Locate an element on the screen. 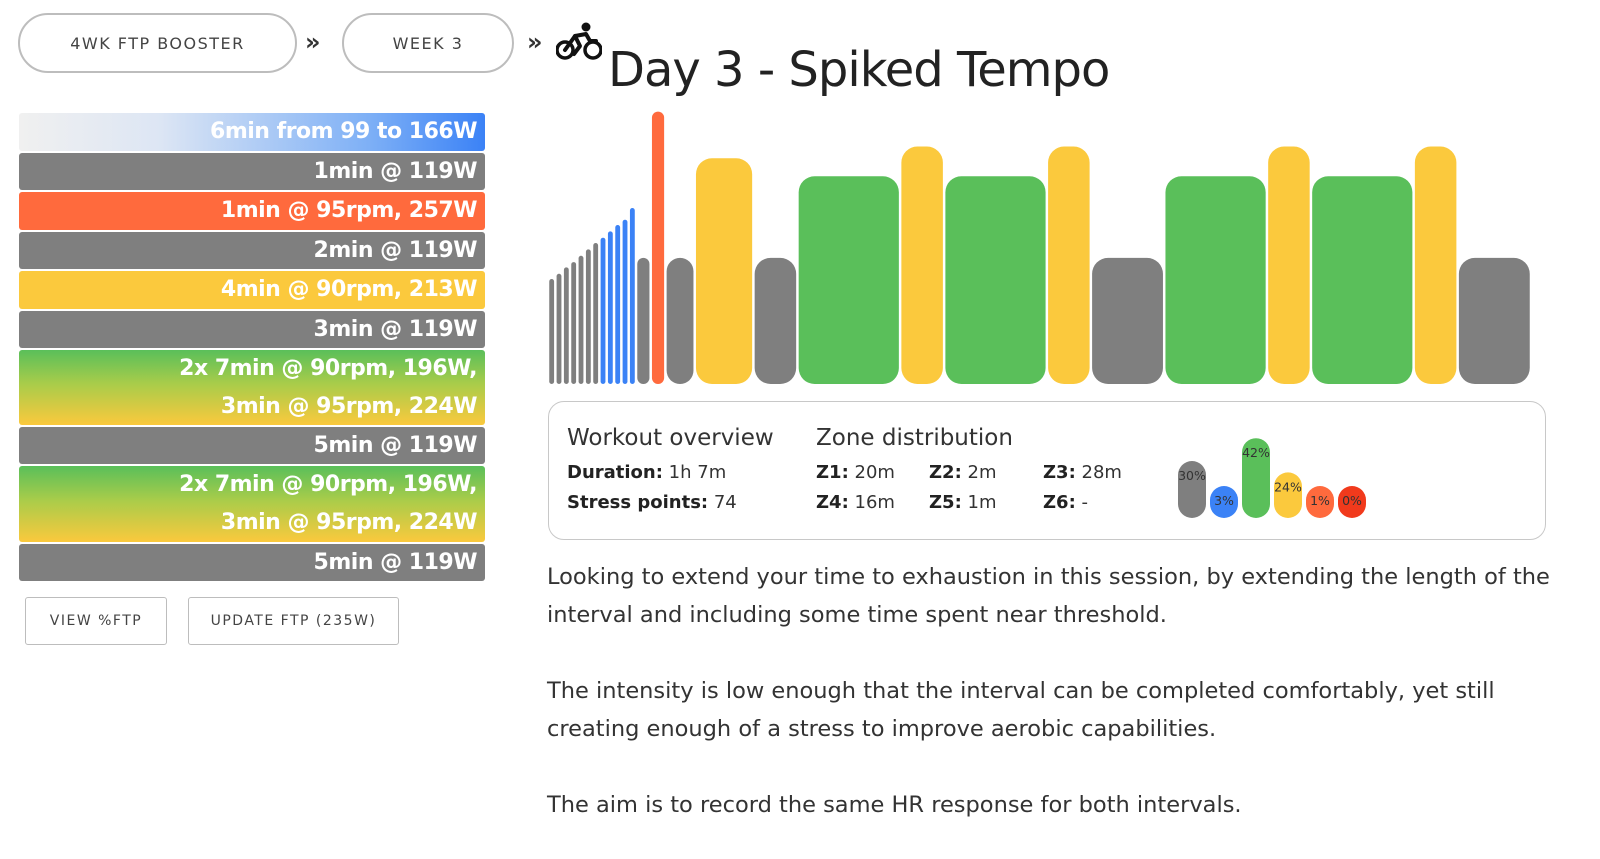  interval-label: 3min @ 119W is located at coordinates (395, 329).